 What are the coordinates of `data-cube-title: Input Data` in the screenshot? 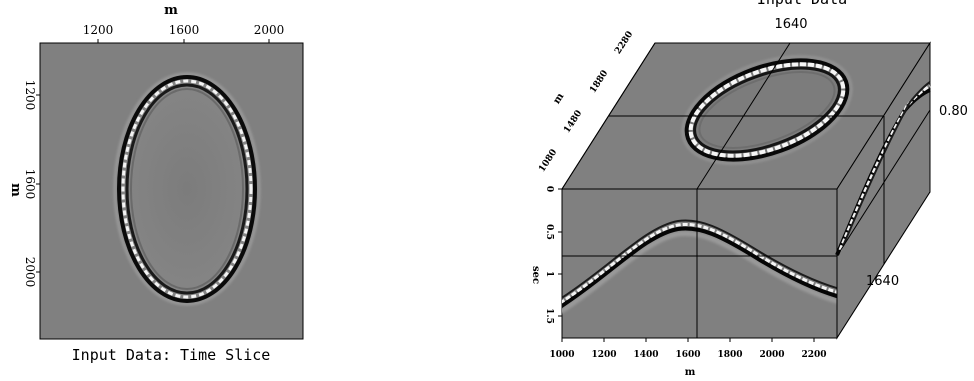 It's located at (802, 4).